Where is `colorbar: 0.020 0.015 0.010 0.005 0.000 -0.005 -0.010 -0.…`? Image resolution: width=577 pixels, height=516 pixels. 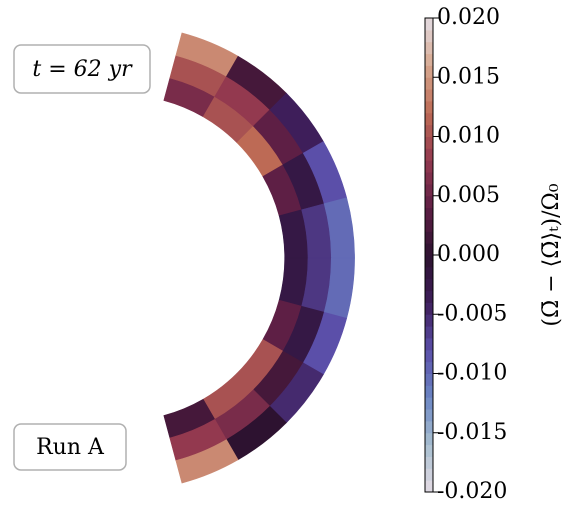 colorbar: 0.020 0.015 0.010 0.005 0.000 -0.005 -0.010 -0.… is located at coordinates (465, 254).